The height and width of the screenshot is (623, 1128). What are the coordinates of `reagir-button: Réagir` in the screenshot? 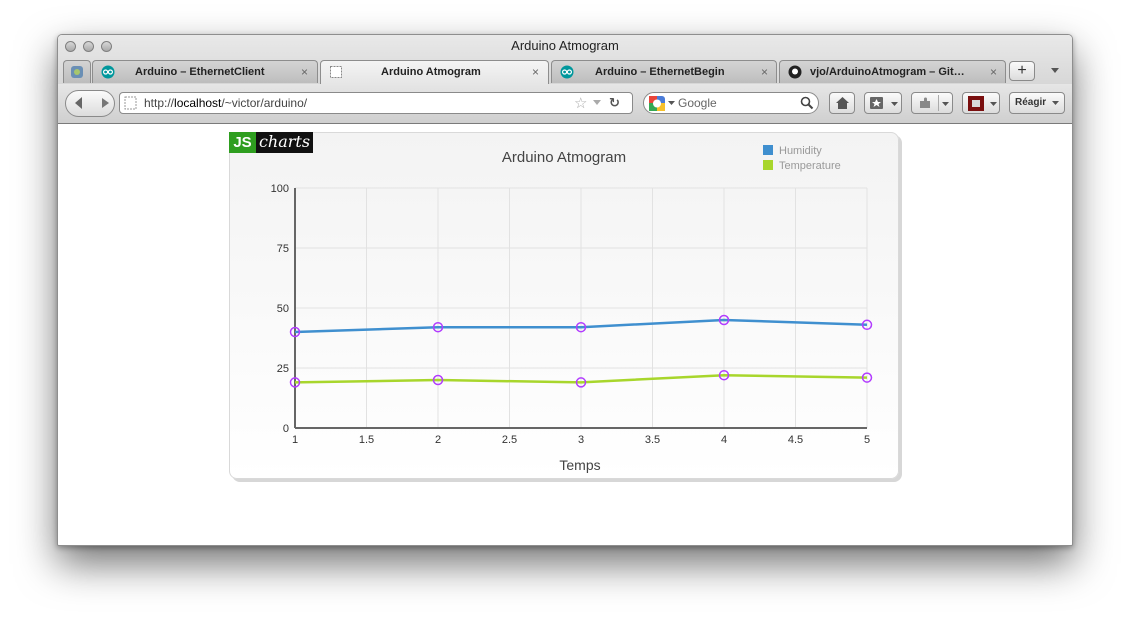 It's located at (1037, 103).